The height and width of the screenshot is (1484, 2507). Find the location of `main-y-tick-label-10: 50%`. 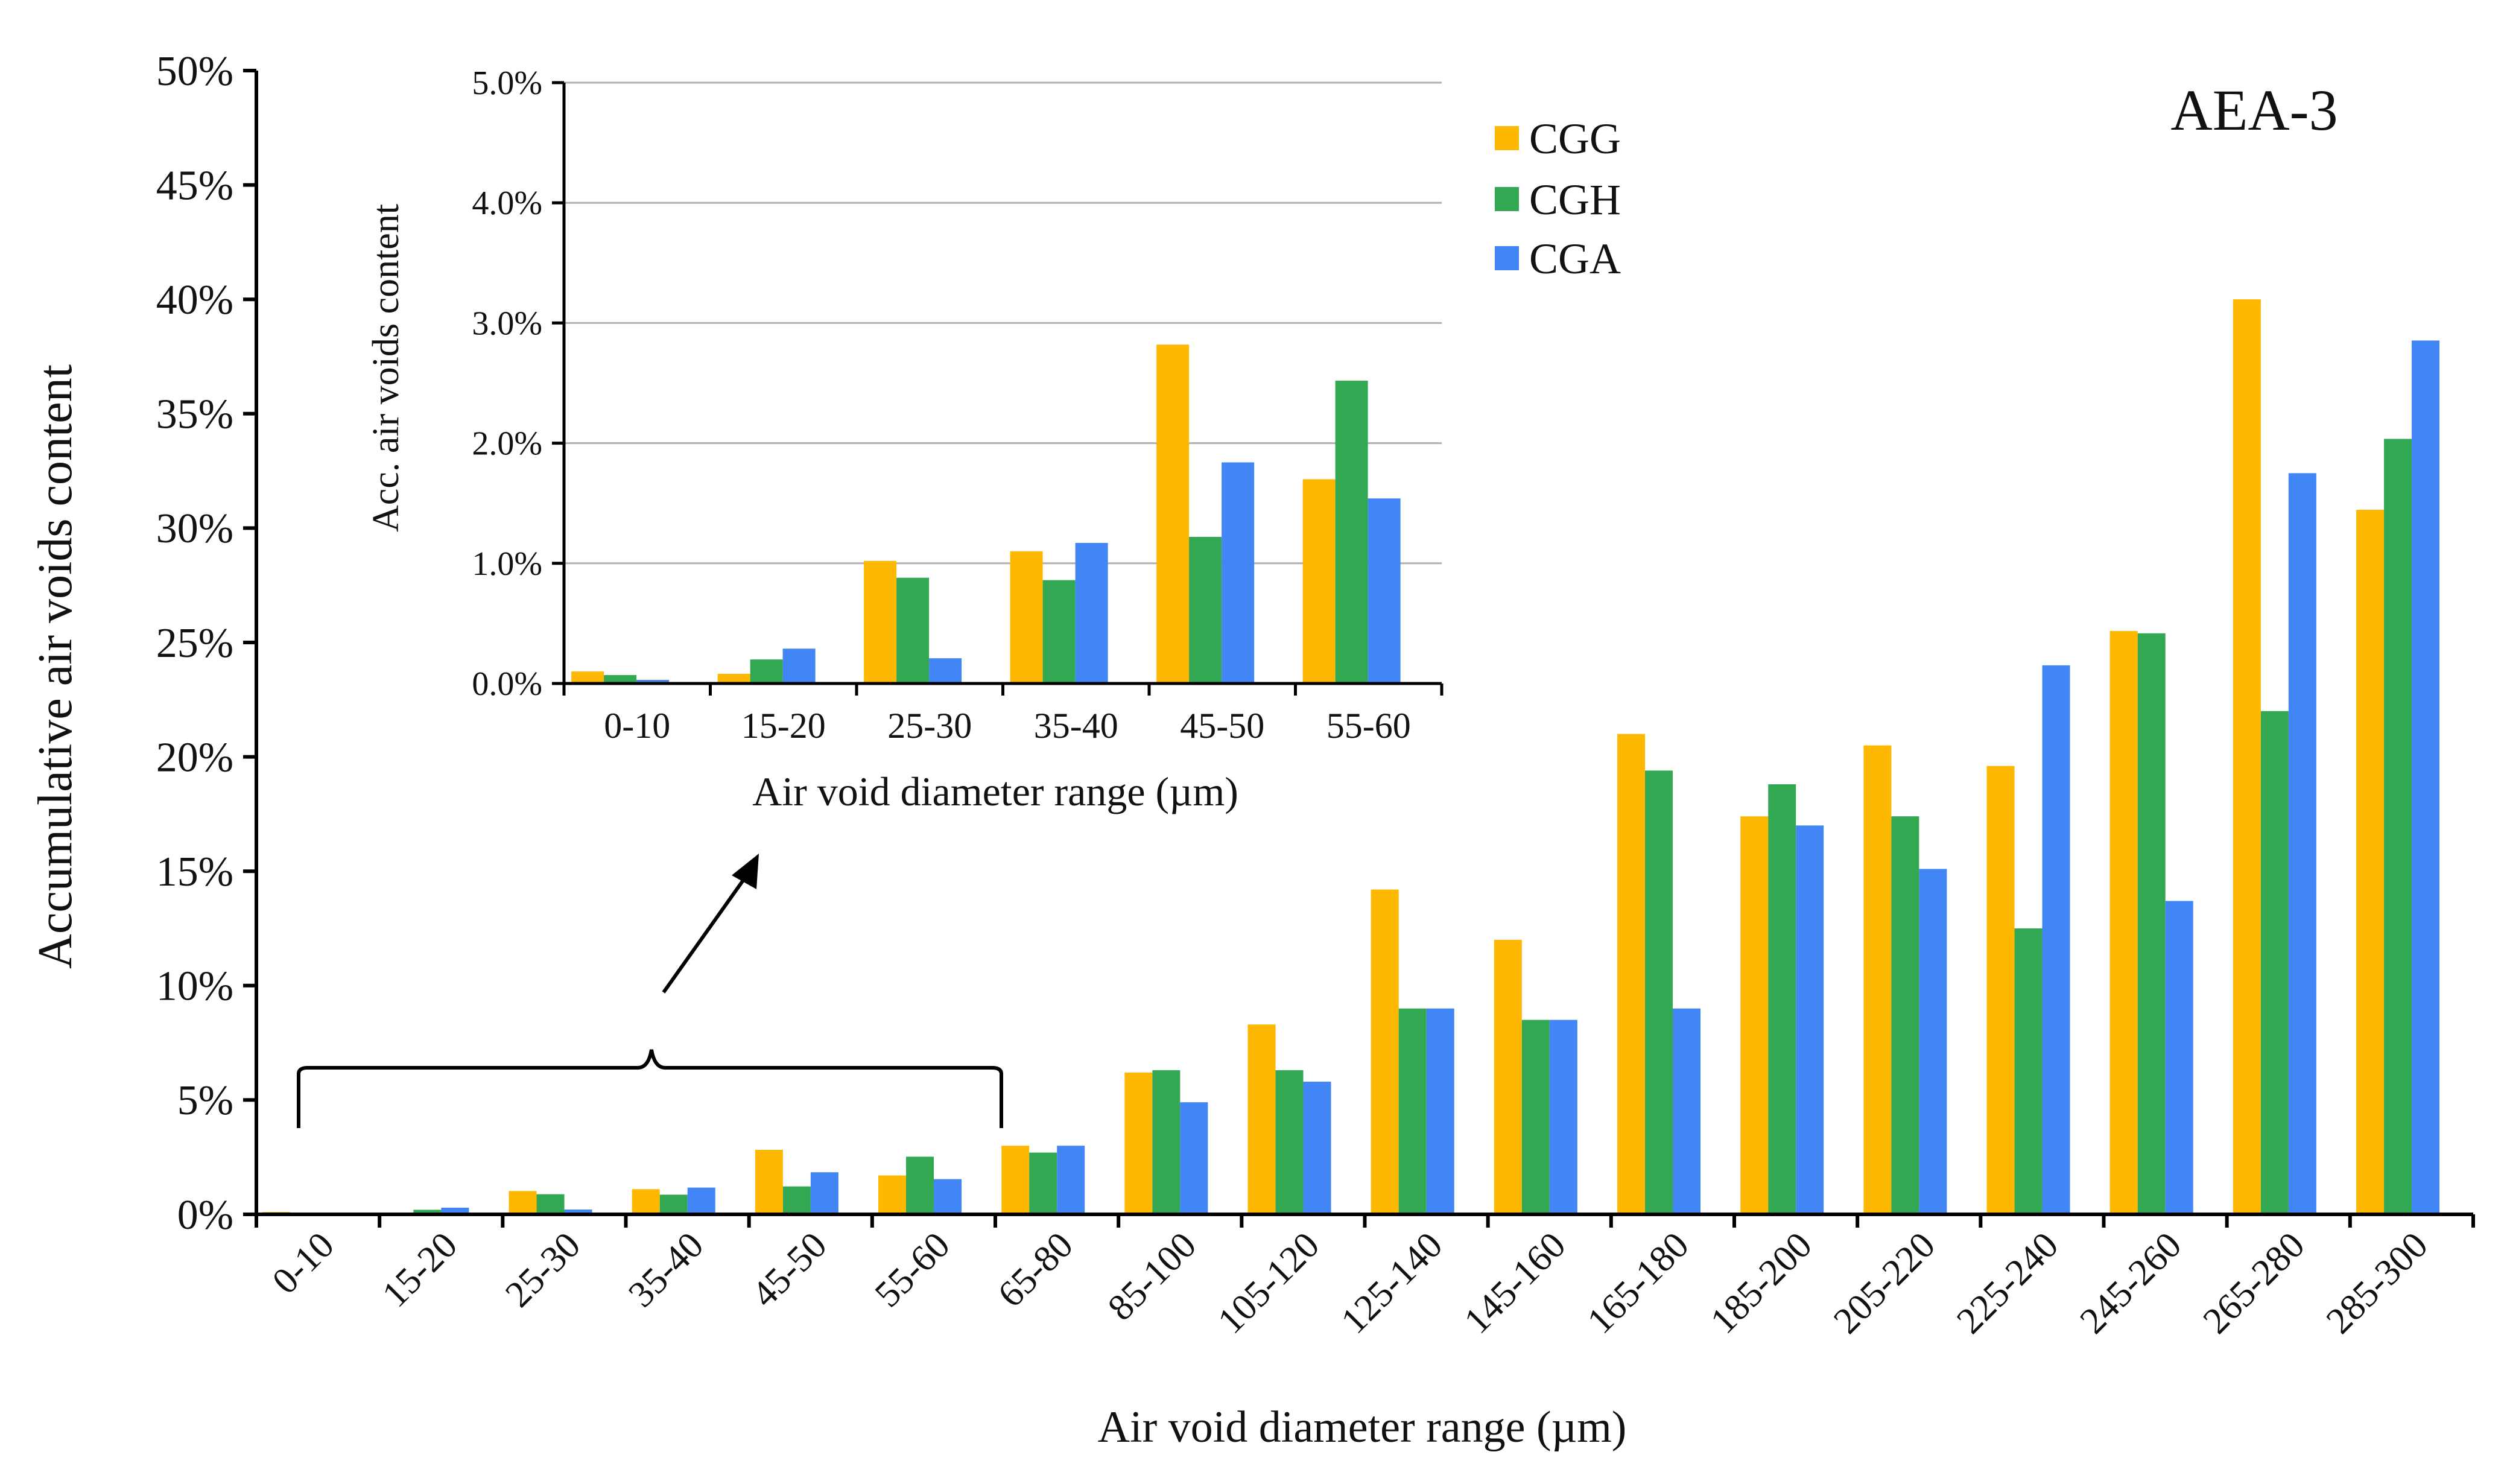

main-y-tick-label-10: 50% is located at coordinates (195, 71).